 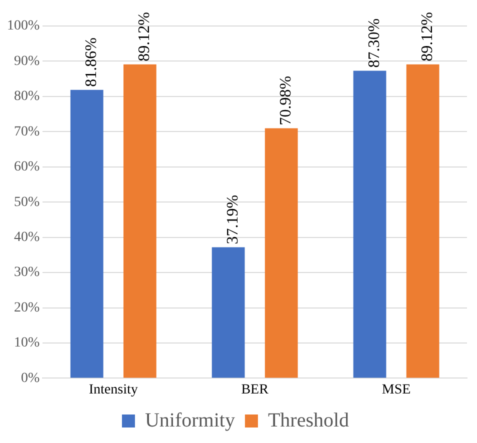 I want to click on y-tick-label: 50%, so click(x=27, y=202).